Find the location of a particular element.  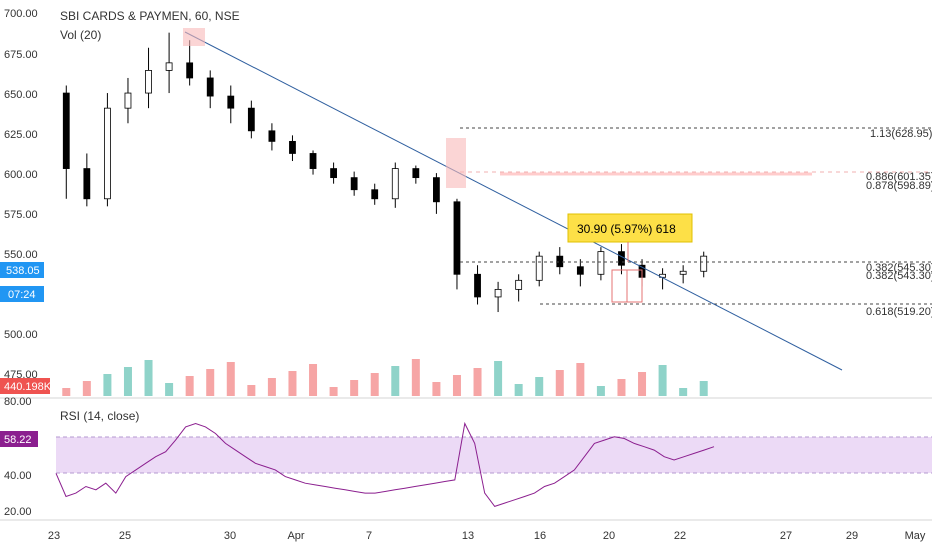

measure-box is located at coordinates (630, 228).